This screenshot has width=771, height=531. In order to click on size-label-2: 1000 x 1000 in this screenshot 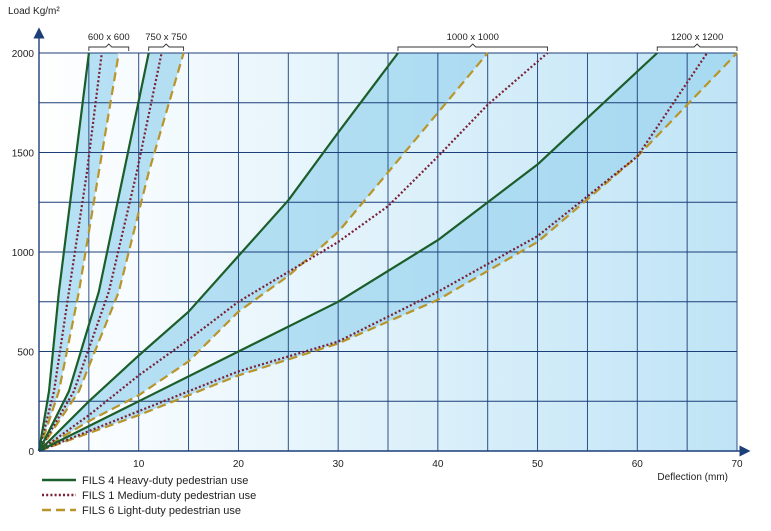, I will do `click(473, 37)`.